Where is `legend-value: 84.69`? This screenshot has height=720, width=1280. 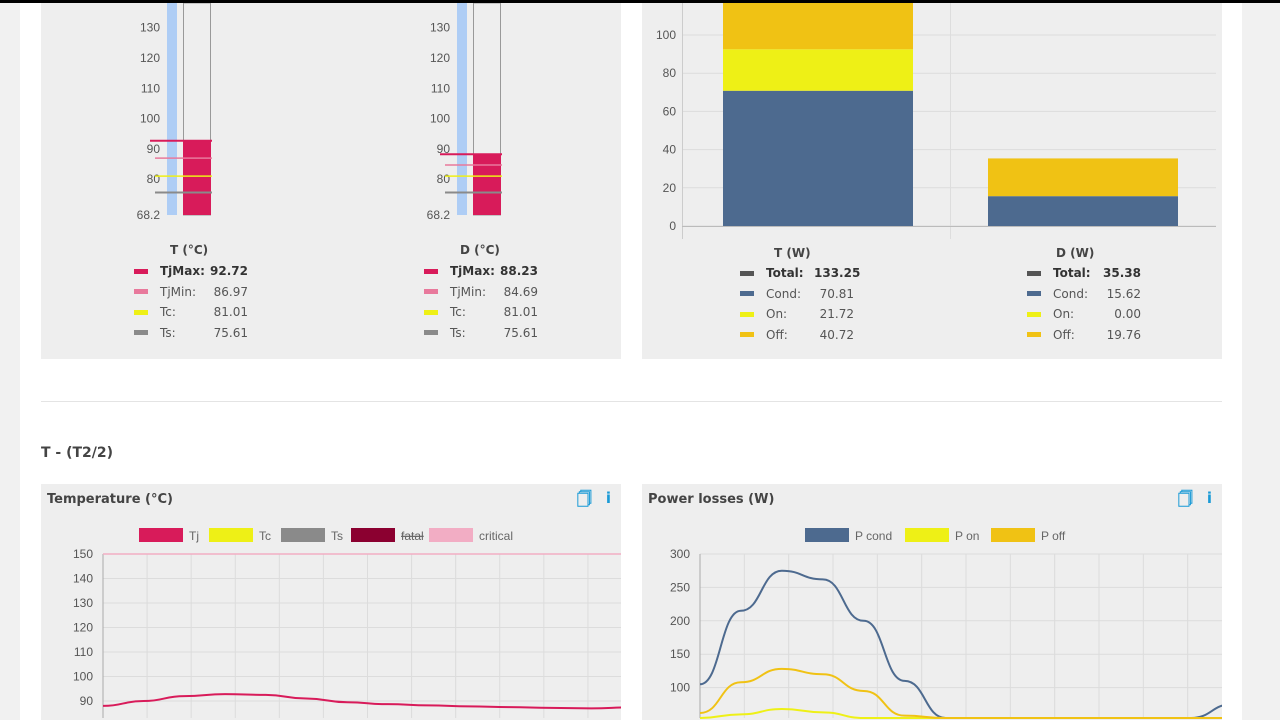
legend-value: 84.69 is located at coordinates (520, 291).